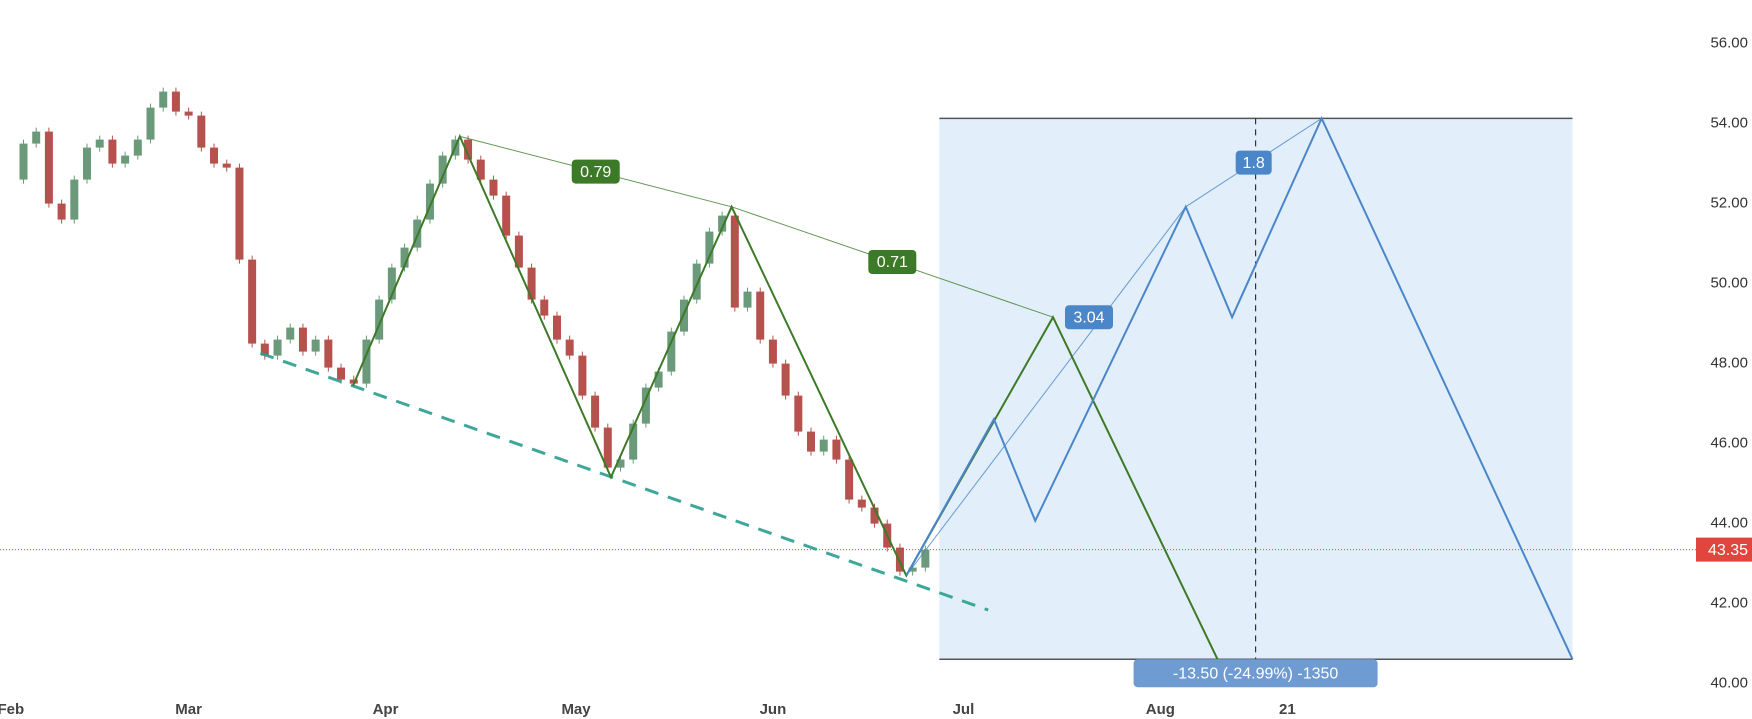  What do you see at coordinates (964, 709) in the screenshot?
I see `x-tick-label: Jul` at bounding box center [964, 709].